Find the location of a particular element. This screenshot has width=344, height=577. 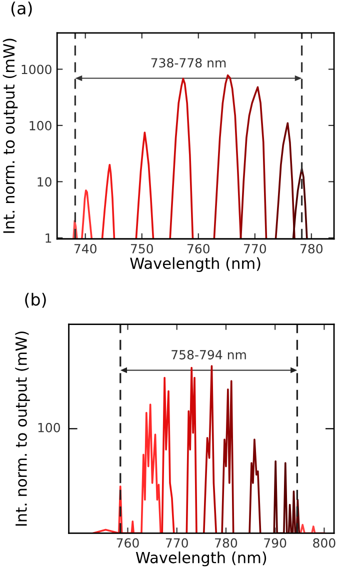

y-tick-label: 100 is located at coordinates (41, 125).